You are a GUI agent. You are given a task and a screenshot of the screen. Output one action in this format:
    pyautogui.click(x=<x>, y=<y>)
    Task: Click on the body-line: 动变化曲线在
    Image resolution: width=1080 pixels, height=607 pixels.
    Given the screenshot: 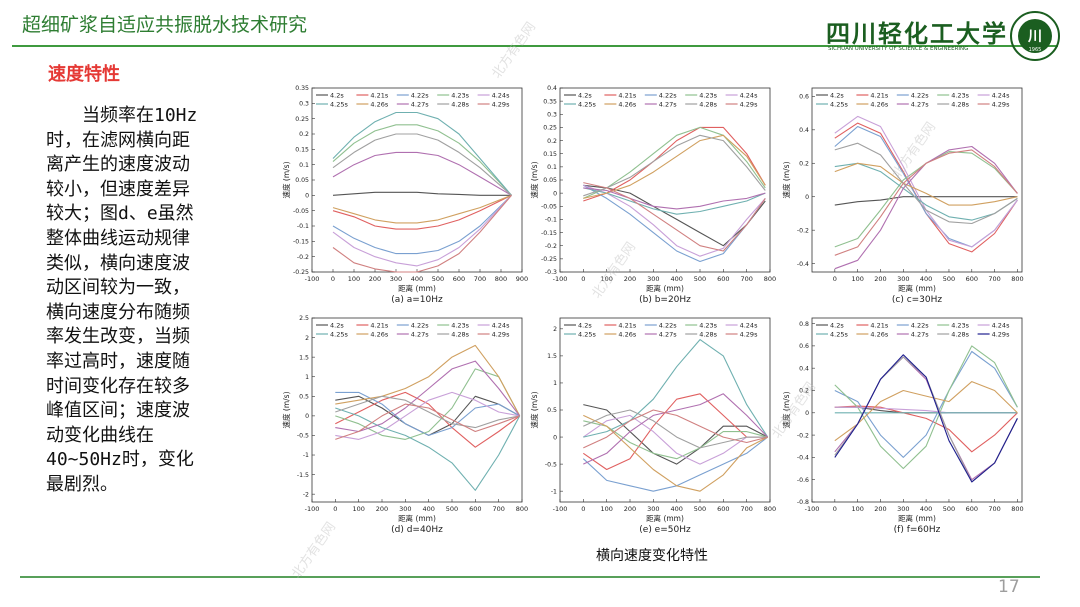 What is the action you would take?
    pyautogui.click(x=100, y=435)
    